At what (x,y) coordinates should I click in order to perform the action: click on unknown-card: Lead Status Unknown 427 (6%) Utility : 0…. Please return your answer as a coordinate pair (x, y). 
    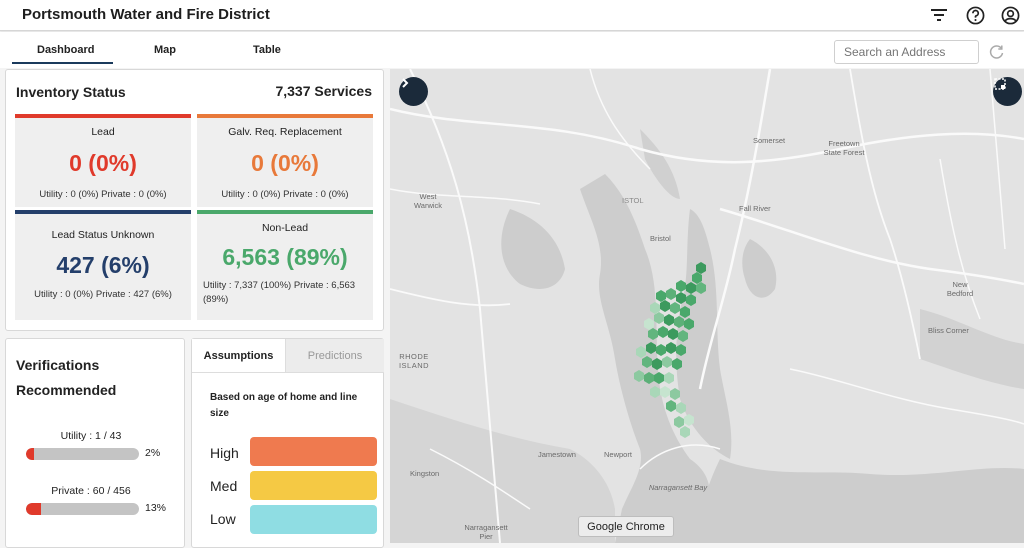
    Looking at the image, I should click on (103, 265).